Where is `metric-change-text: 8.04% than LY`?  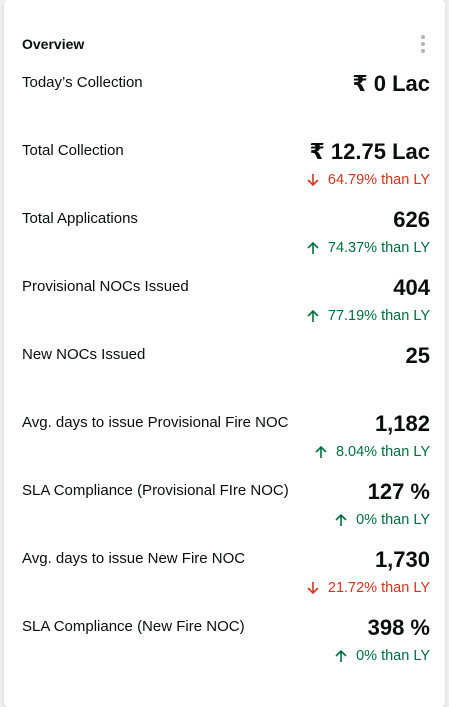
metric-change-text: 8.04% than LY is located at coordinates (382, 452).